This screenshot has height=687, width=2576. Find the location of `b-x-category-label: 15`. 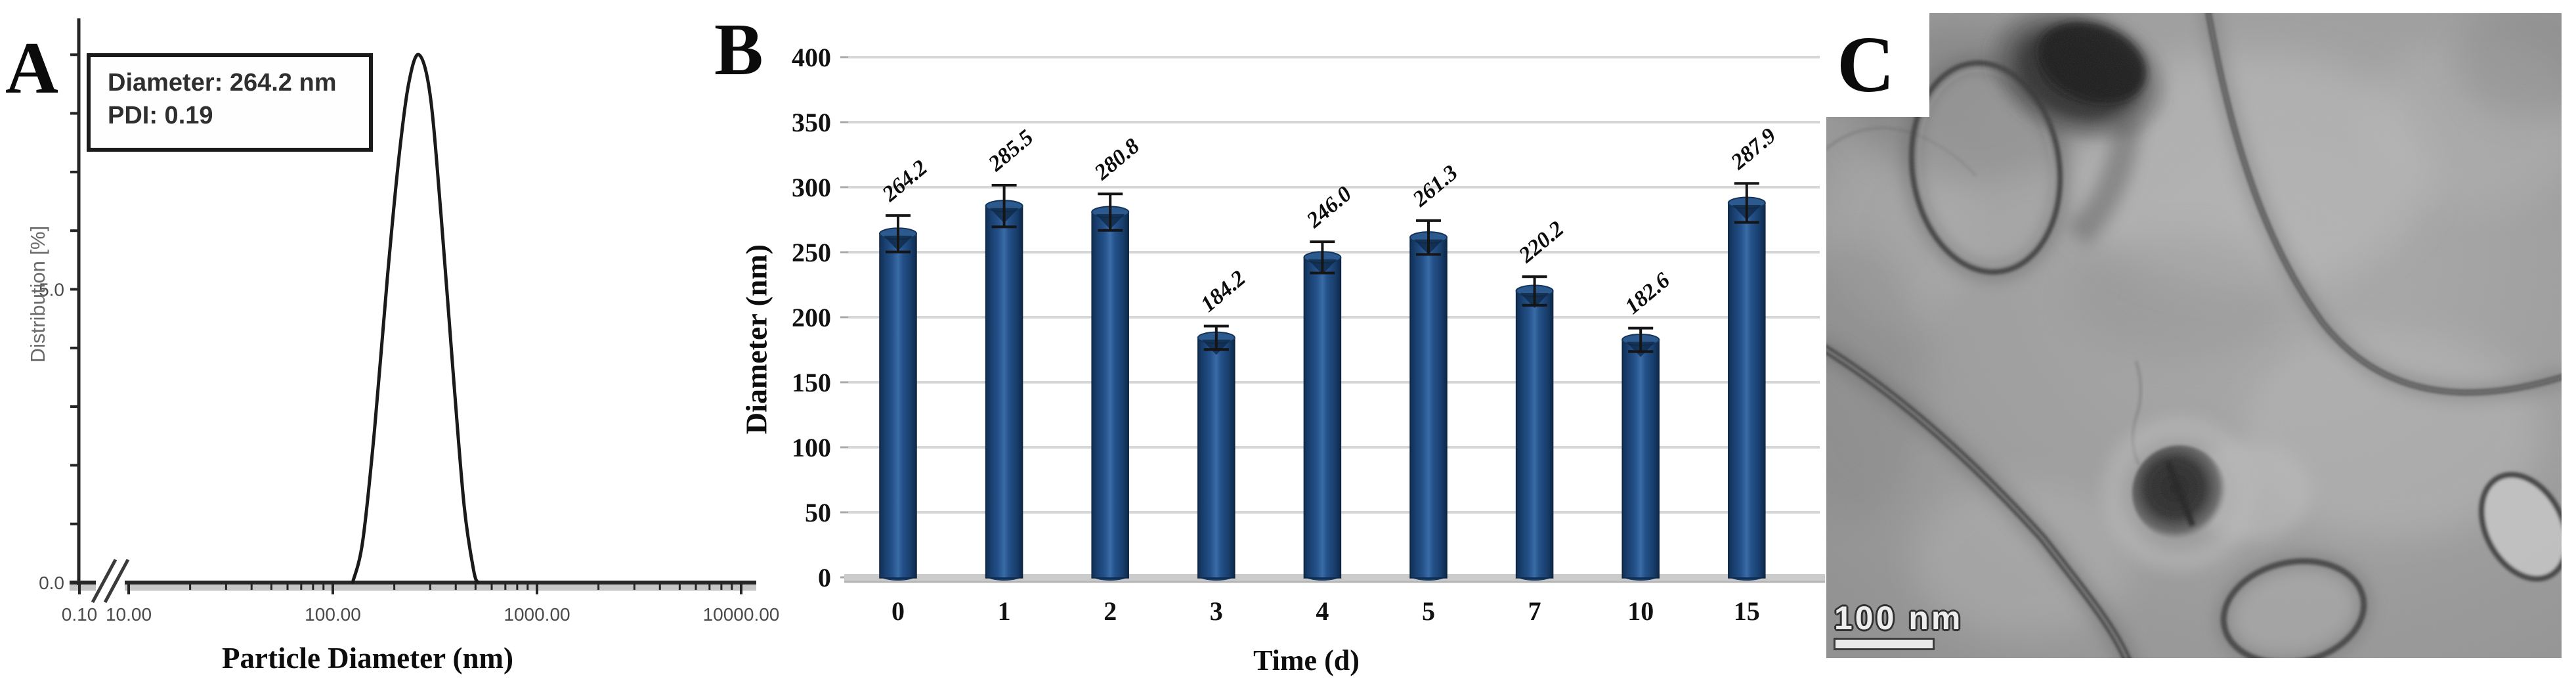

b-x-category-label: 15 is located at coordinates (1747, 611).